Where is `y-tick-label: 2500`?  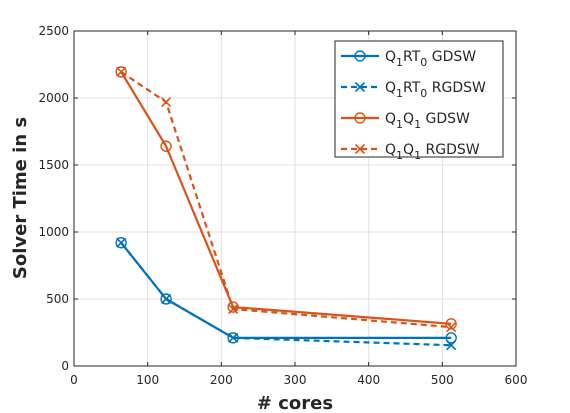 y-tick-label: 2500 is located at coordinates (53, 31).